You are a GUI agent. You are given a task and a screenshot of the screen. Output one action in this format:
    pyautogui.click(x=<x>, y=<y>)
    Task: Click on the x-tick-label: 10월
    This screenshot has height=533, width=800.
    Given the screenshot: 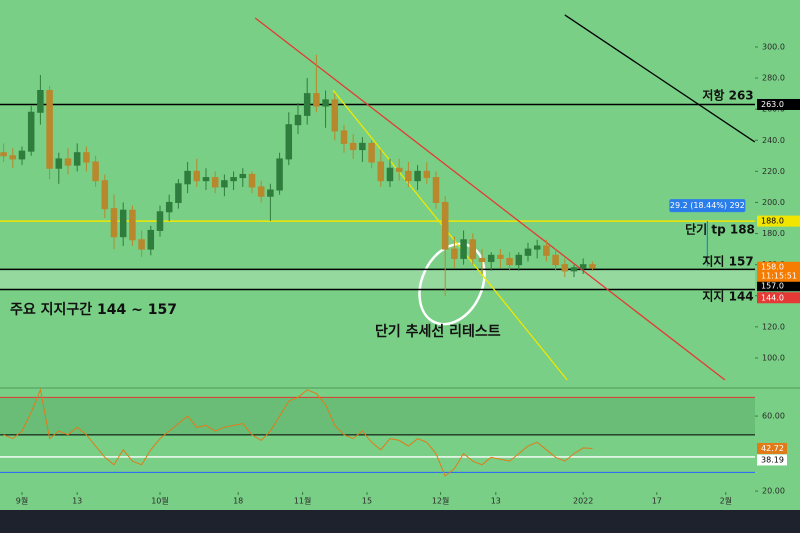 What is the action you would take?
    pyautogui.click(x=160, y=501)
    